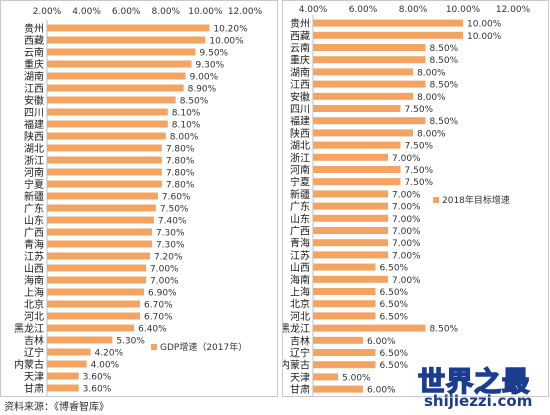  What do you see at coordinates (300, 243) in the screenshot?
I see `category-label: 青海` at bounding box center [300, 243].